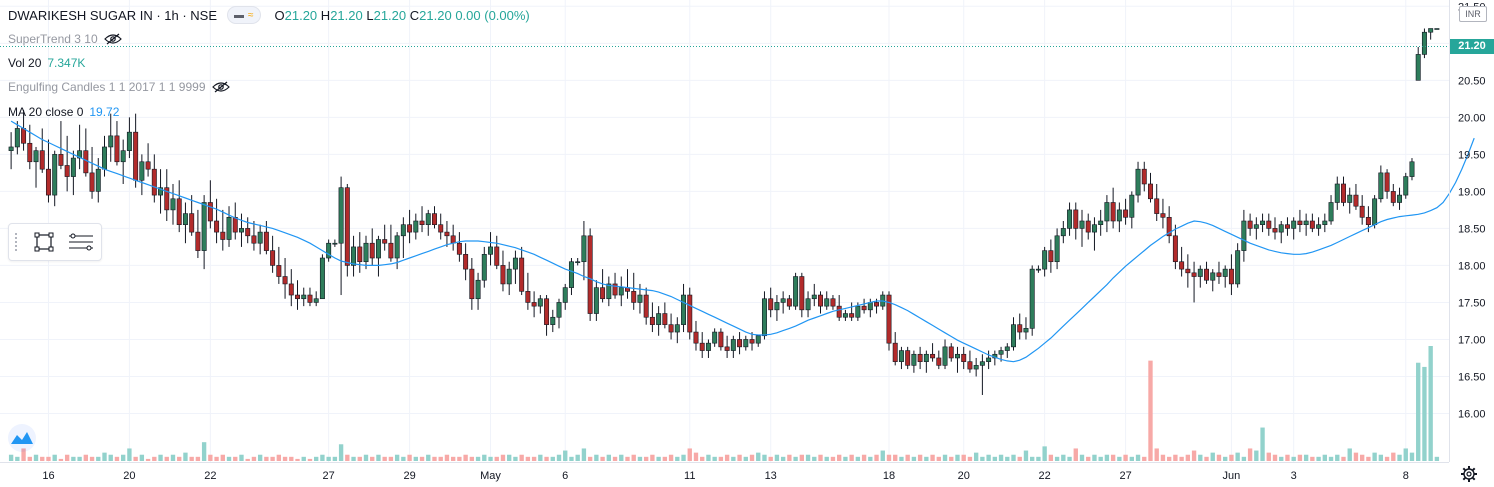 Image resolution: width=1494 pixels, height=487 pixels. Describe the element at coordinates (65, 39) in the screenshot. I see `supertrend-legend: SuperTrend 3 10` at that location.